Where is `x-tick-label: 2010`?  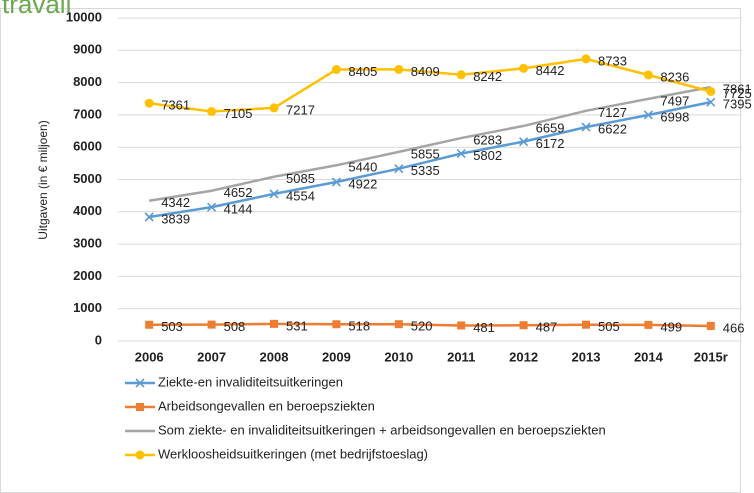 x-tick-label: 2010 is located at coordinates (398, 356).